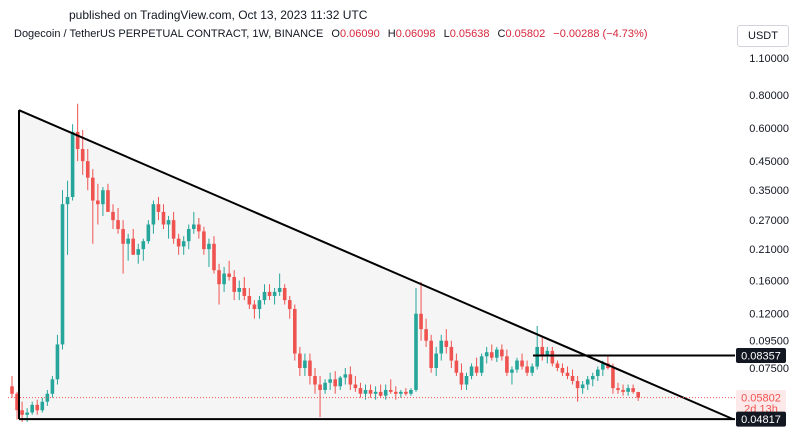 The image size is (800, 441). Describe the element at coordinates (415, 34) in the screenshot. I see `high-value: 0.06098` at that location.